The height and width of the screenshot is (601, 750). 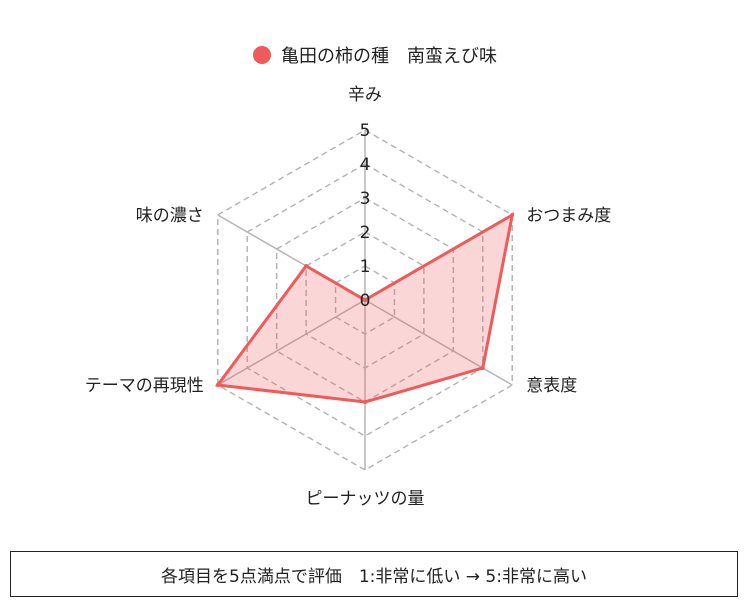 What do you see at coordinates (365, 199) in the screenshot?
I see `tick-label-3: 3` at bounding box center [365, 199].